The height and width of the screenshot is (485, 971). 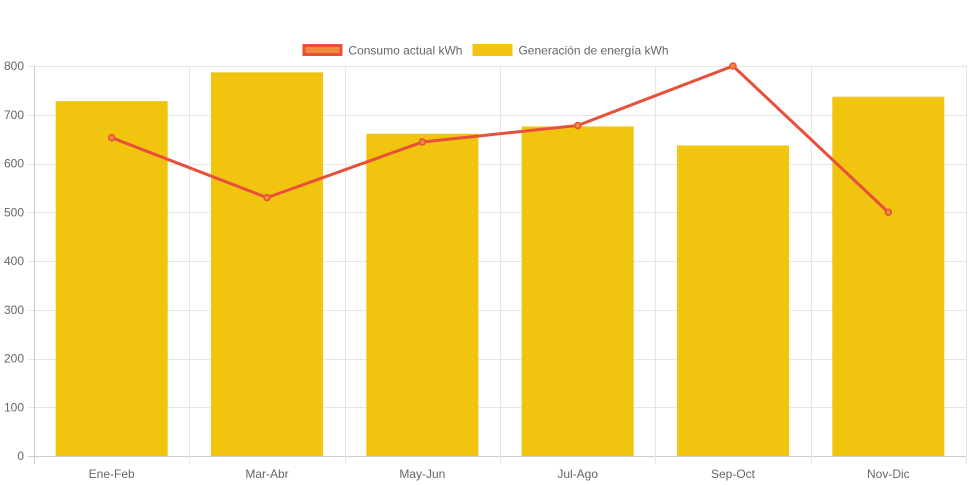 I want to click on x-tick-label: Jul-Ago, so click(x=577, y=474).